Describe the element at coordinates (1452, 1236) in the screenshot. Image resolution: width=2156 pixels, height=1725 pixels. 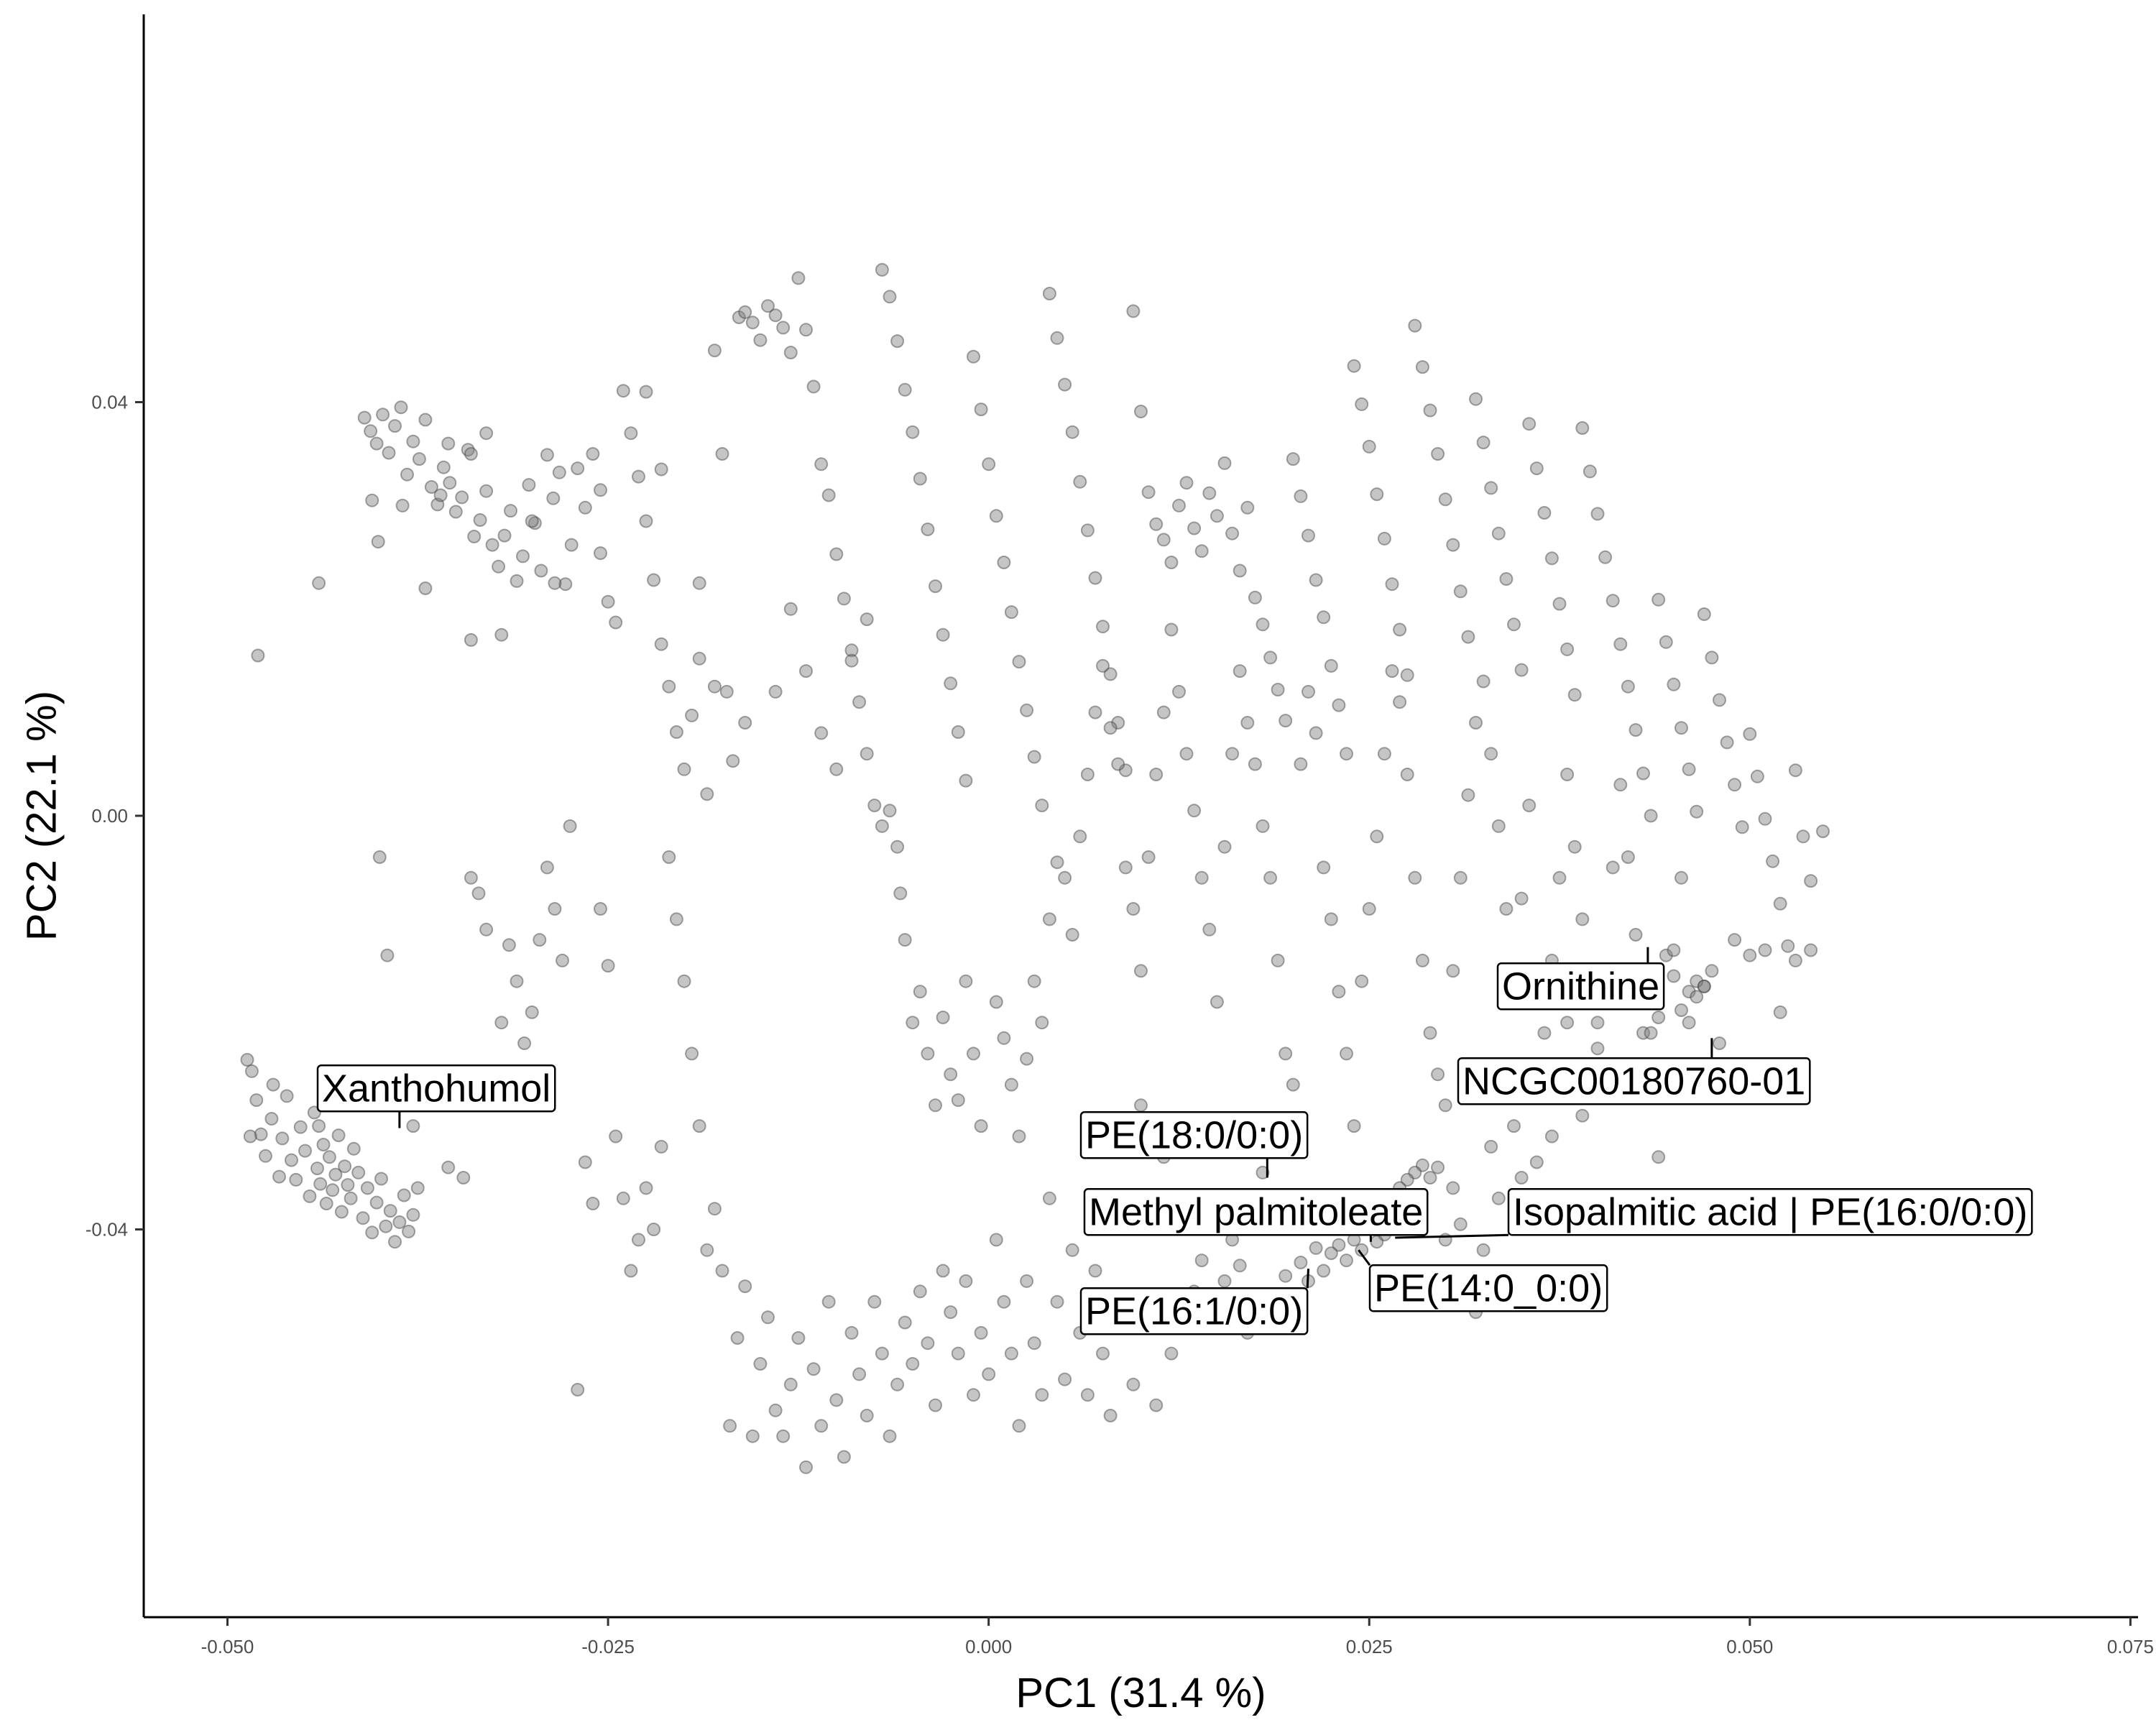
I see `label-leader-line` at that location.